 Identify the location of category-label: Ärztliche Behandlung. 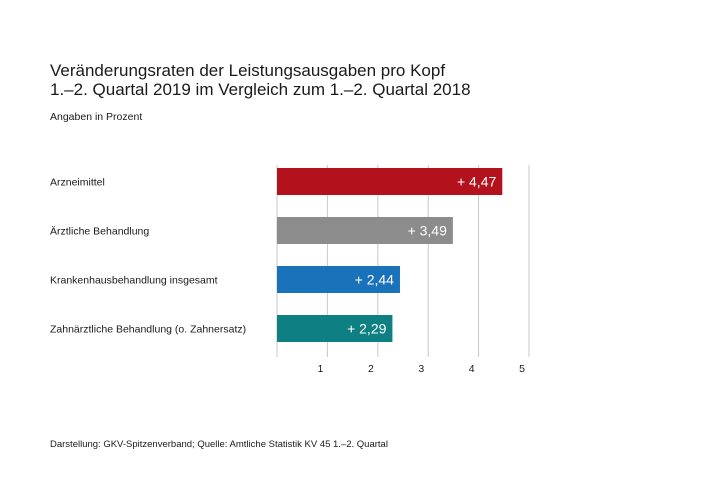
(99, 232).